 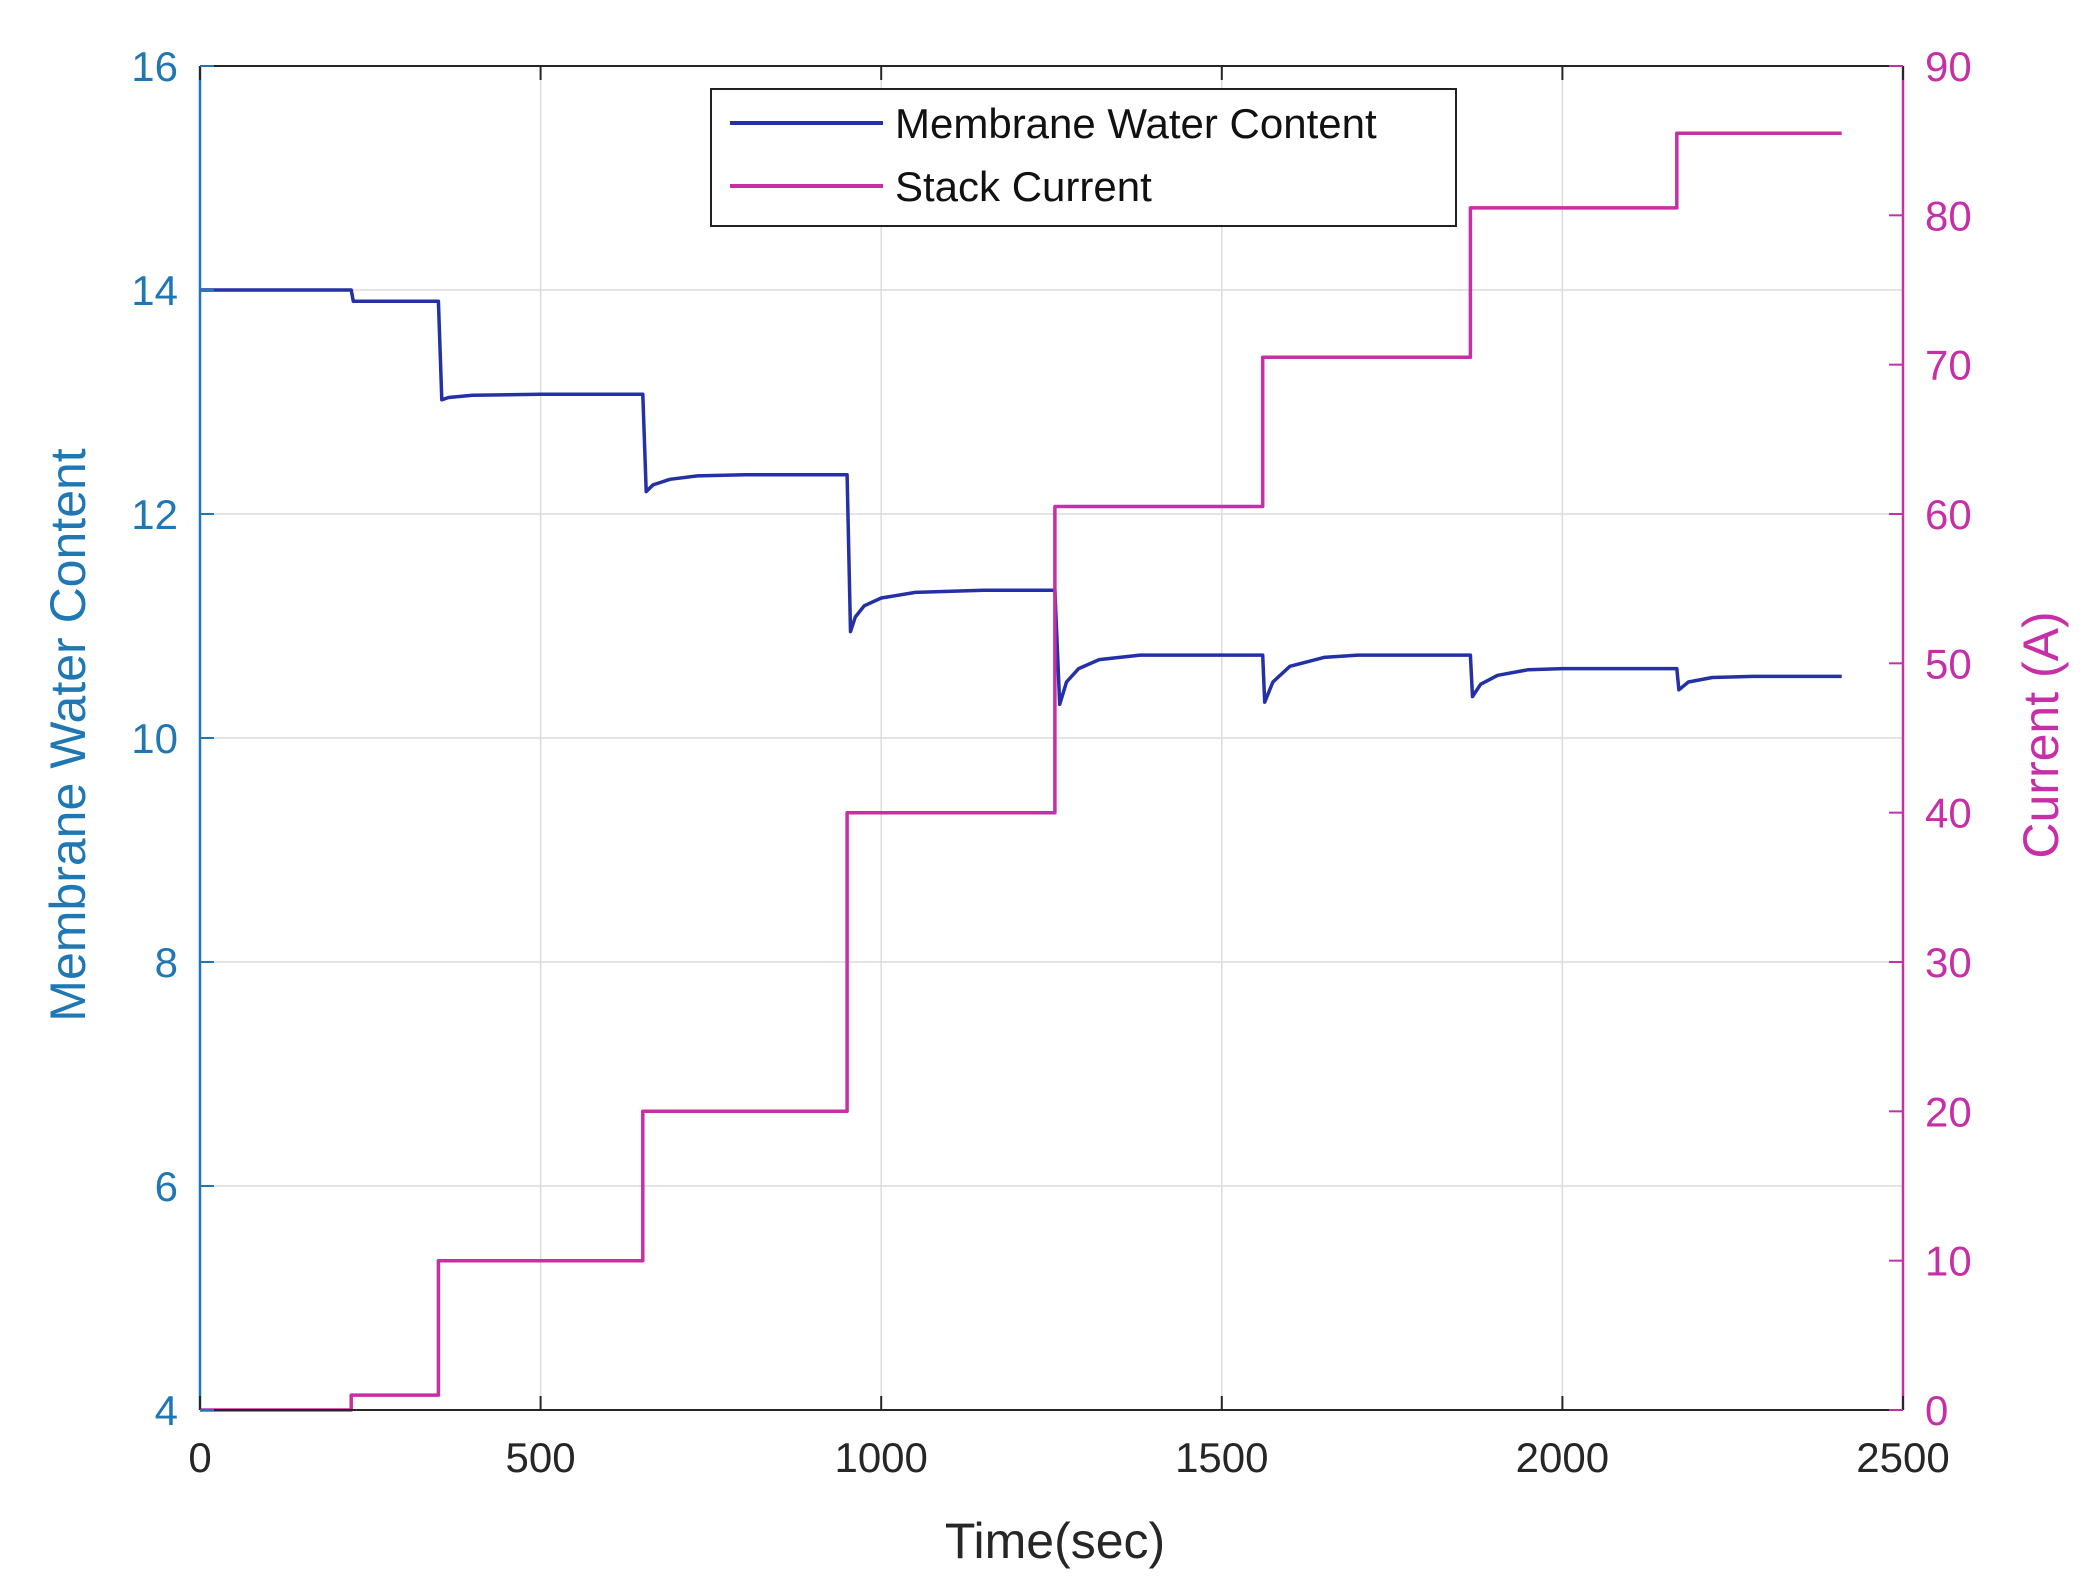 What do you see at coordinates (541, 1457) in the screenshot?
I see `x-tick-label: 500` at bounding box center [541, 1457].